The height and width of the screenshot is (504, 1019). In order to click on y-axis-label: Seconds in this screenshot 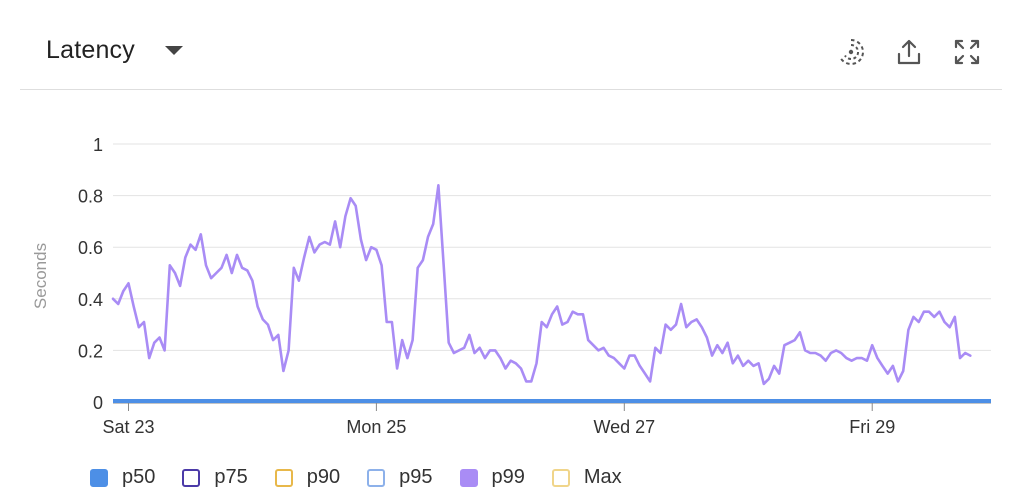, I will do `click(40, 276)`.